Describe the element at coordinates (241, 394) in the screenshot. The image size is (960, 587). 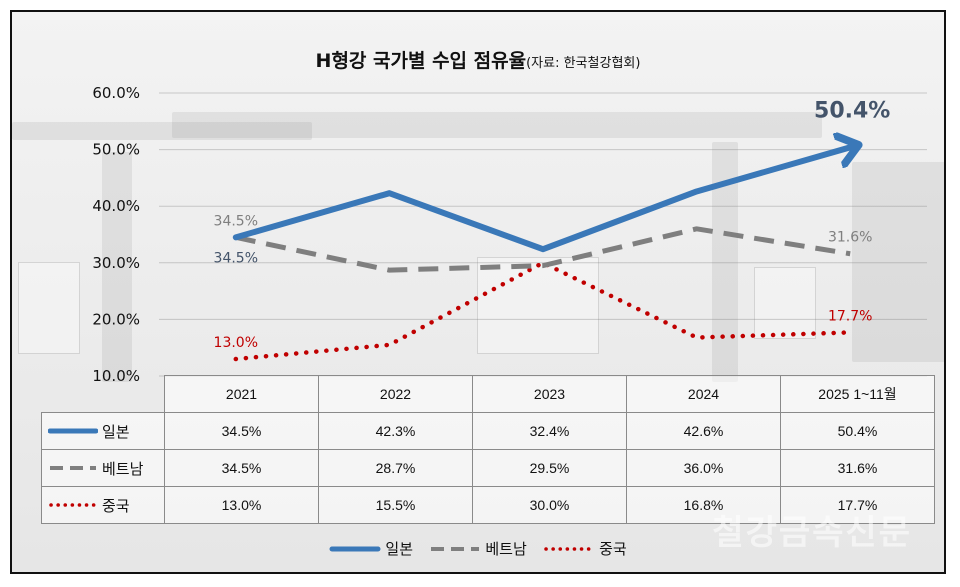
I see `table-header-cell: 2021` at that location.